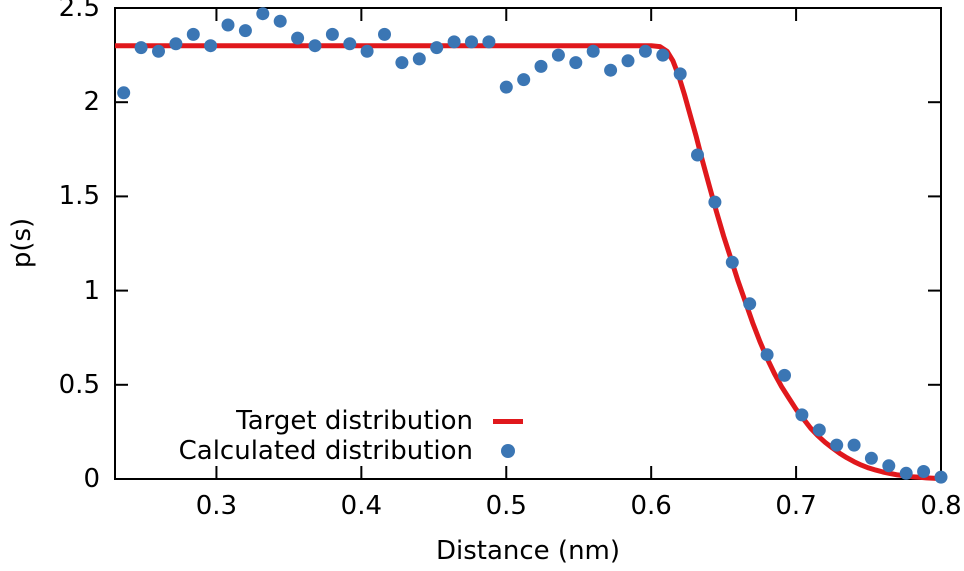 This screenshot has width=964, height=571. I want to click on y-tick-label: 1, so click(91, 290).